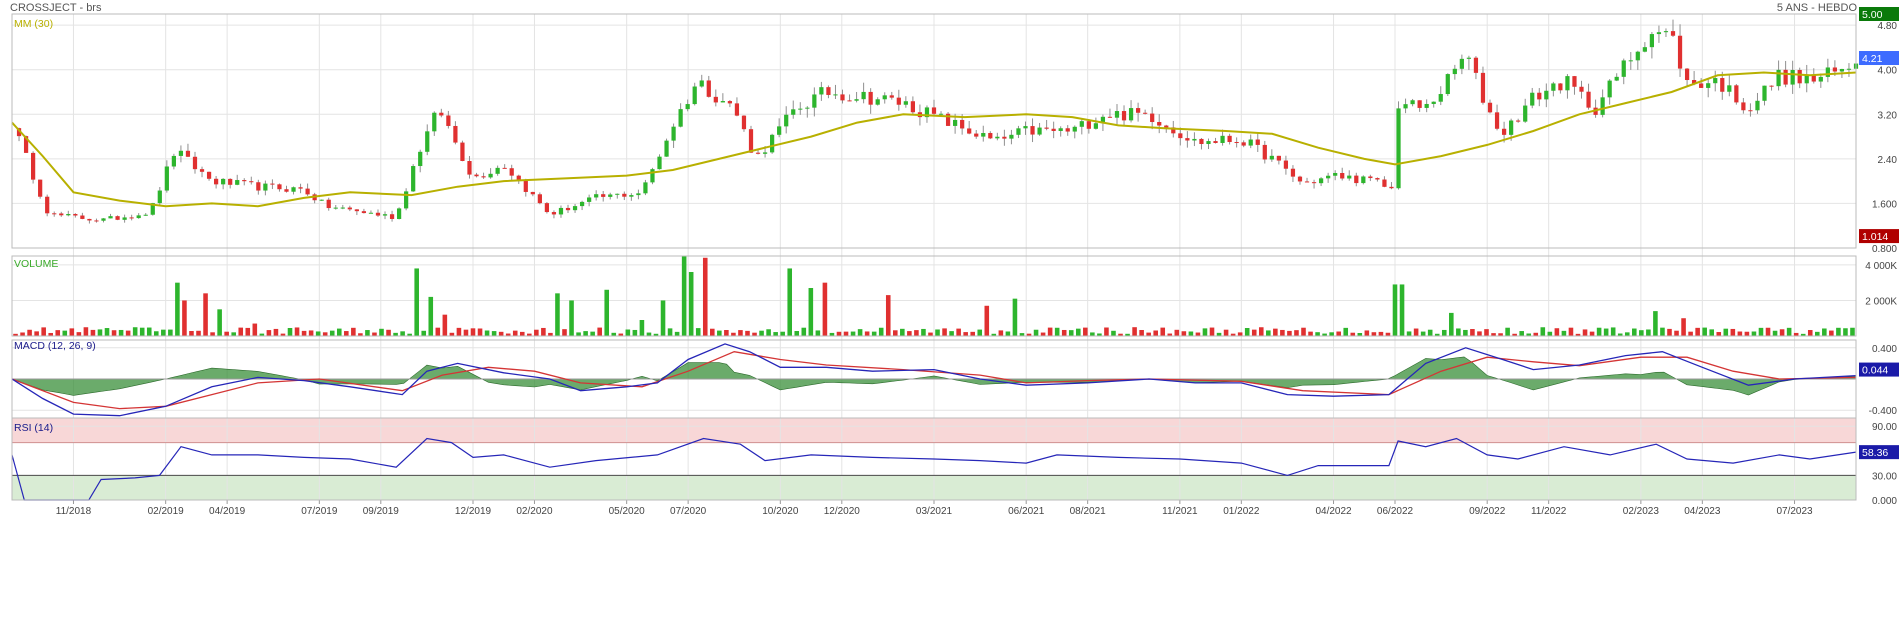 The height and width of the screenshot is (626, 1901). What do you see at coordinates (1872, 59) in the screenshot?
I see `last-price-tag: 4.21` at bounding box center [1872, 59].